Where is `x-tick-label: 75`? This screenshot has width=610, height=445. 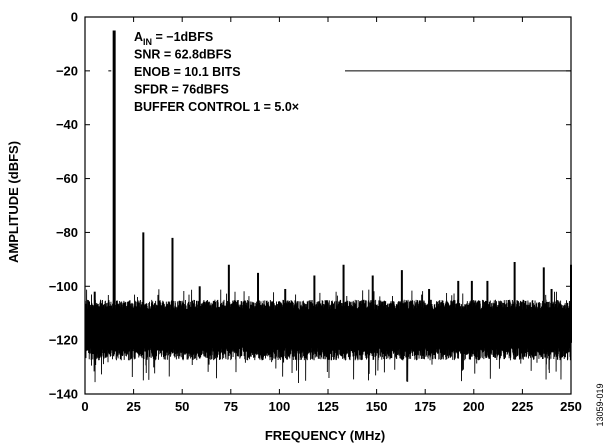
x-tick-label: 75 is located at coordinates (231, 406).